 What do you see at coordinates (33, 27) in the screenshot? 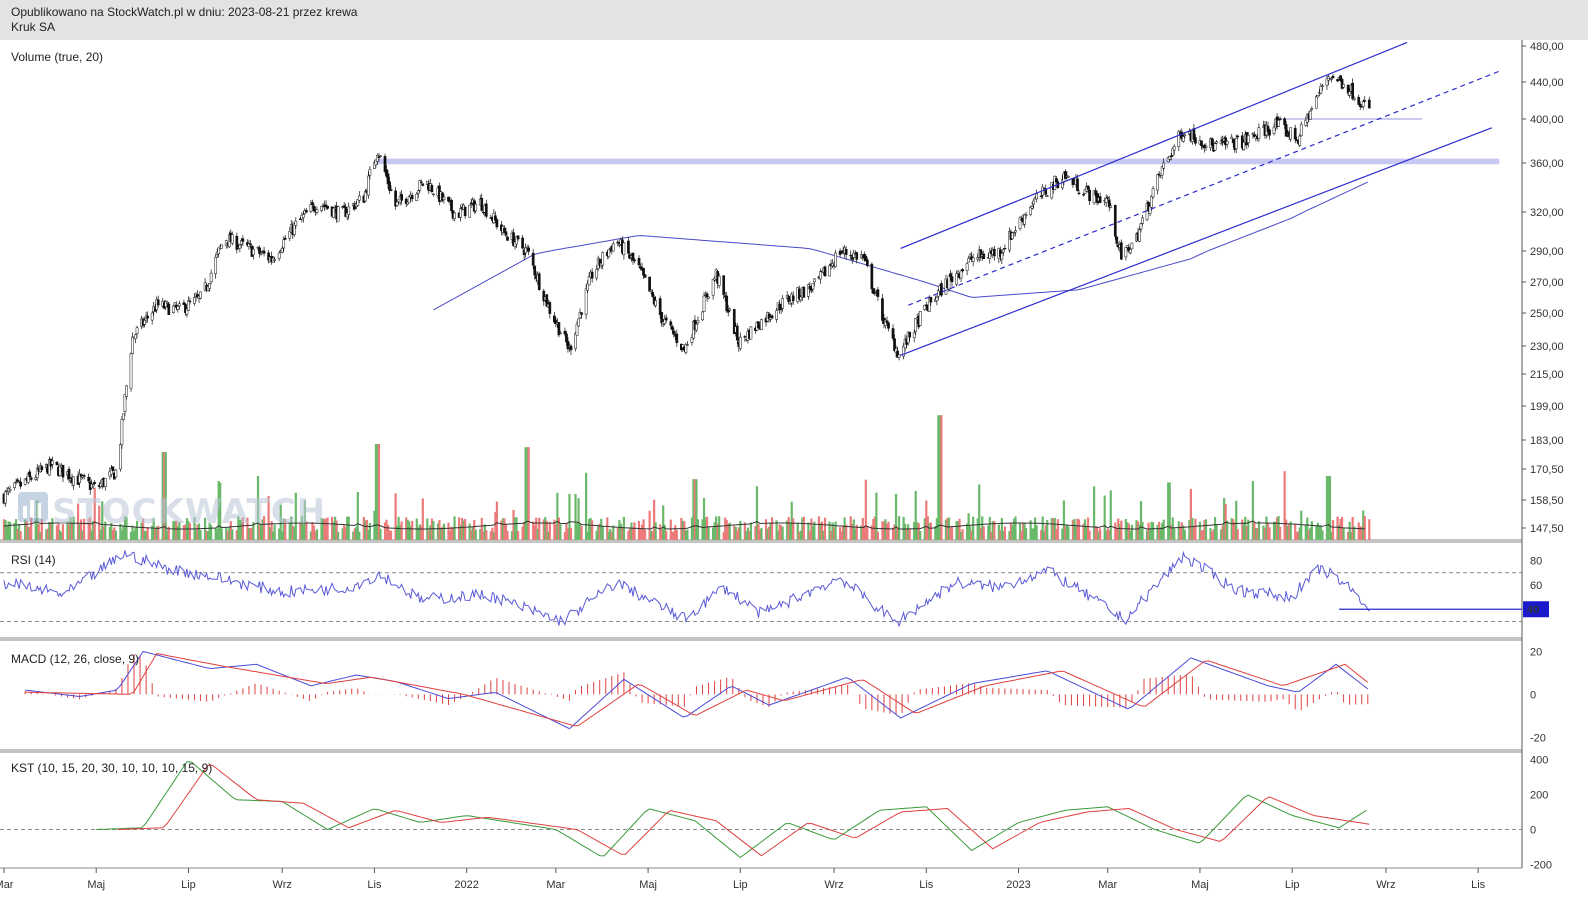
I see `instrument-name: Kruk SA` at bounding box center [33, 27].